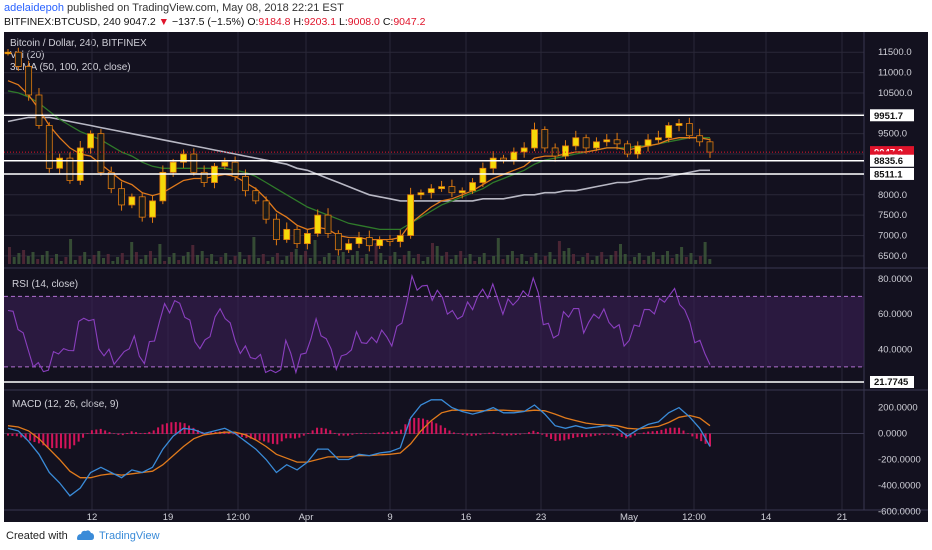 The image size is (932, 550). What do you see at coordinates (27, 55) in the screenshot?
I see `vol-legend: Vol (20)` at bounding box center [27, 55].